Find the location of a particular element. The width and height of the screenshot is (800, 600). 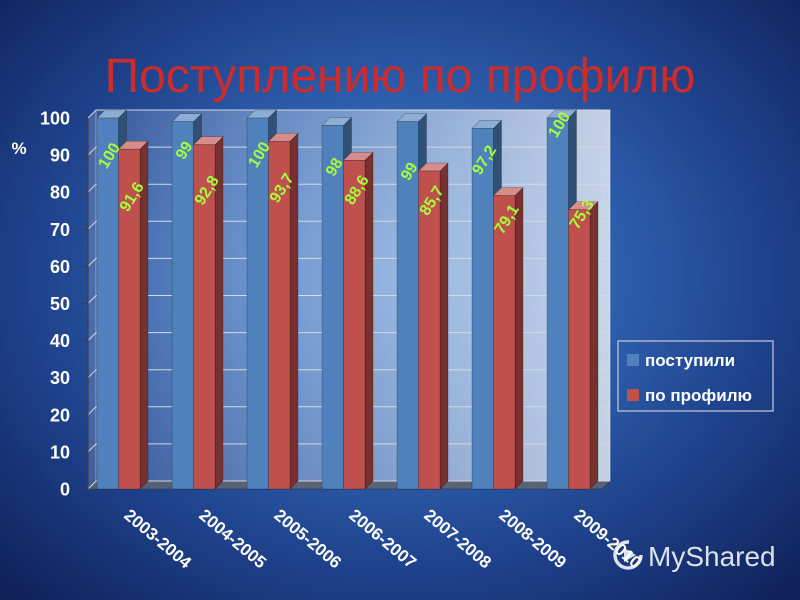

bar-group-2003-2004 is located at coordinates (122, 299).